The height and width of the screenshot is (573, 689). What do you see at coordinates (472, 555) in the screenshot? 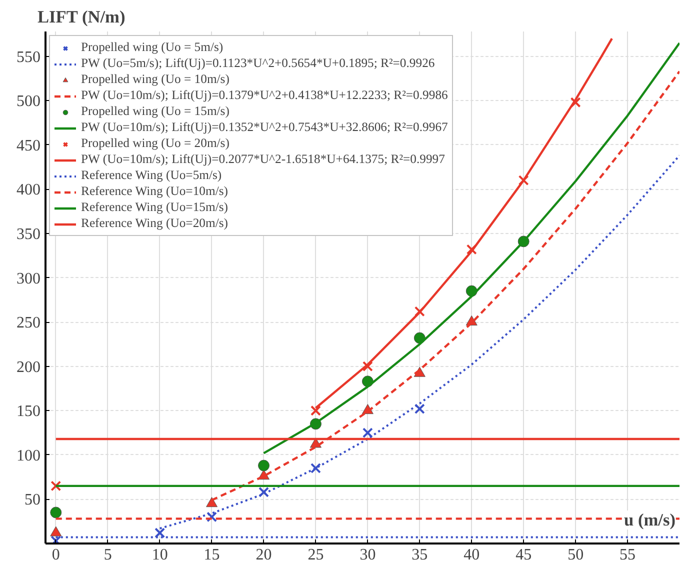
I see `x-tick-label: 40` at bounding box center [472, 555].